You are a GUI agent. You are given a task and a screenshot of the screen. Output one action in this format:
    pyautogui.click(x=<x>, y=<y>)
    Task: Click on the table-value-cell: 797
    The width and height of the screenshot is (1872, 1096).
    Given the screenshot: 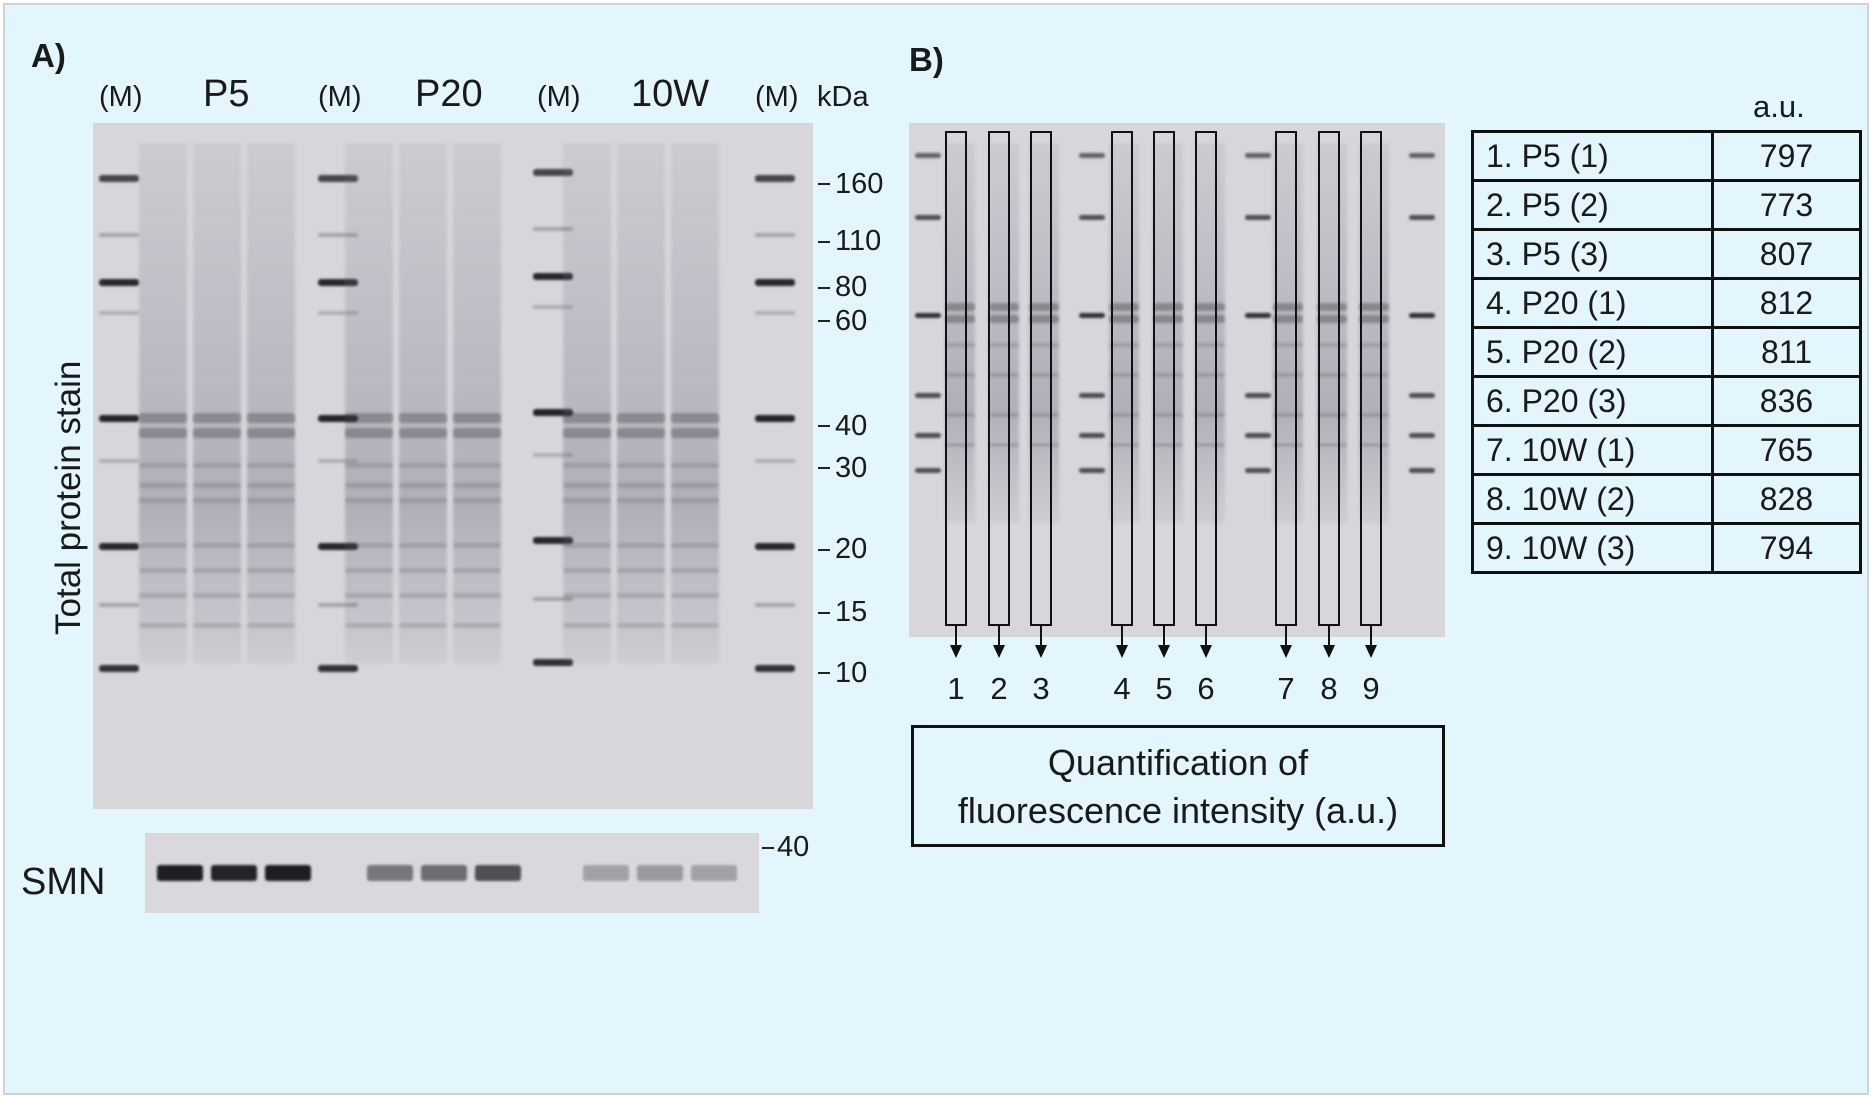 What is the action you would take?
    pyautogui.click(x=1786, y=156)
    